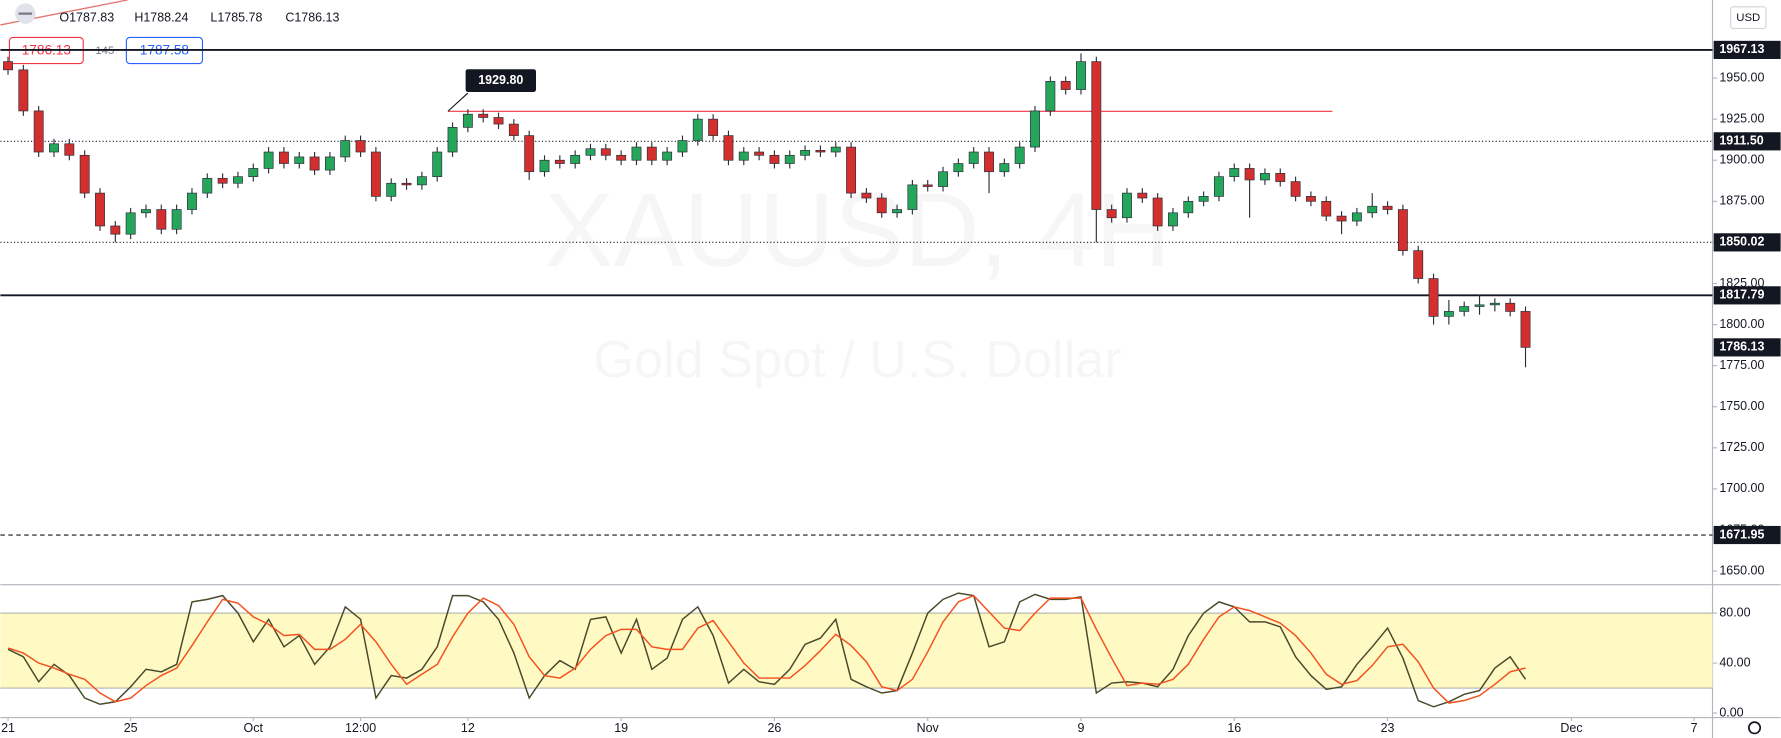 The width and height of the screenshot is (1781, 738). I want to click on settings-icon, so click(1754, 728).